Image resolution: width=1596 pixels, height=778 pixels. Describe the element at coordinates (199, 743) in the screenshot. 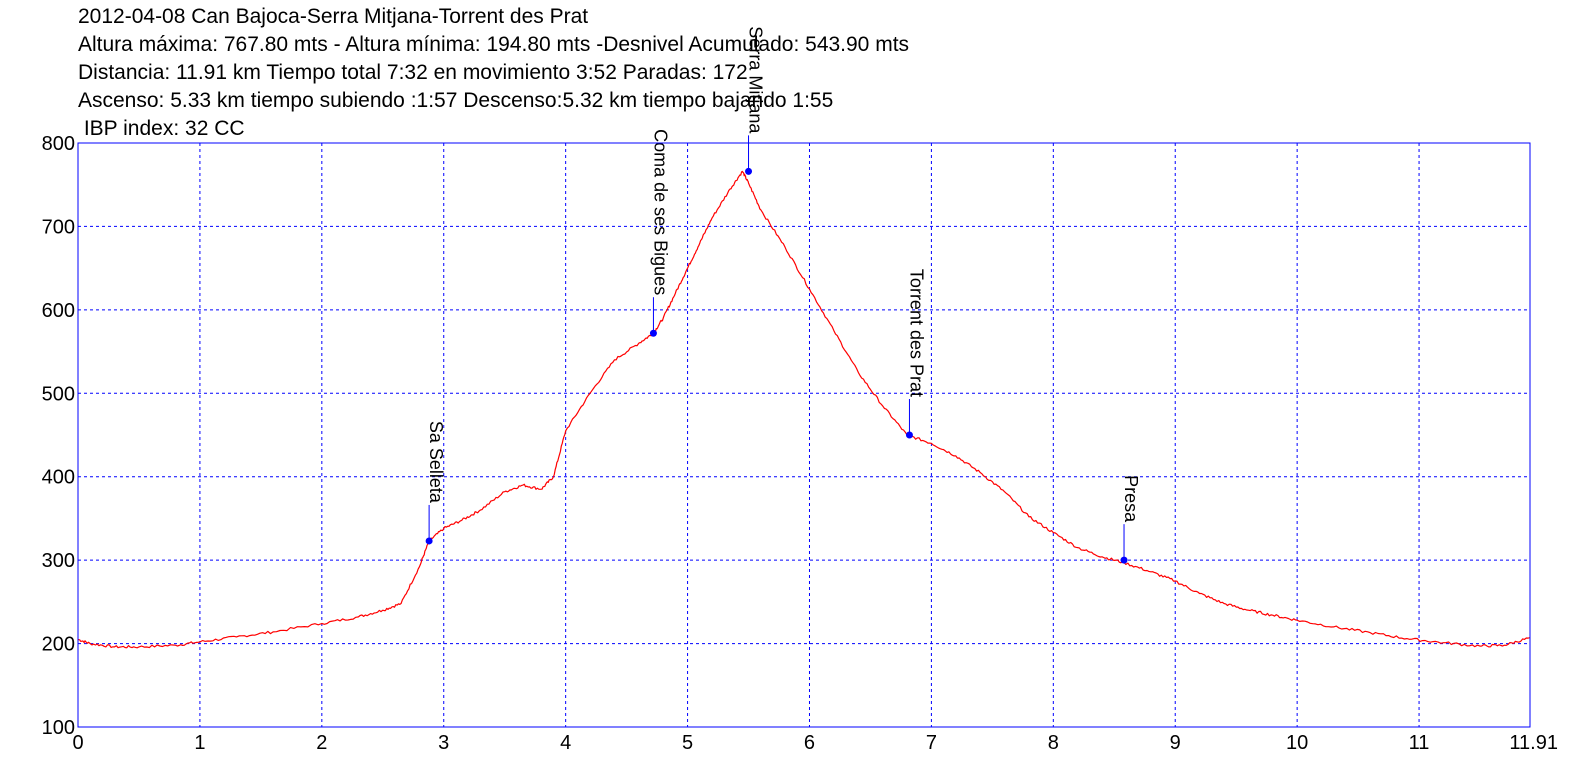

I see `x-tick-label-1: 1` at that location.